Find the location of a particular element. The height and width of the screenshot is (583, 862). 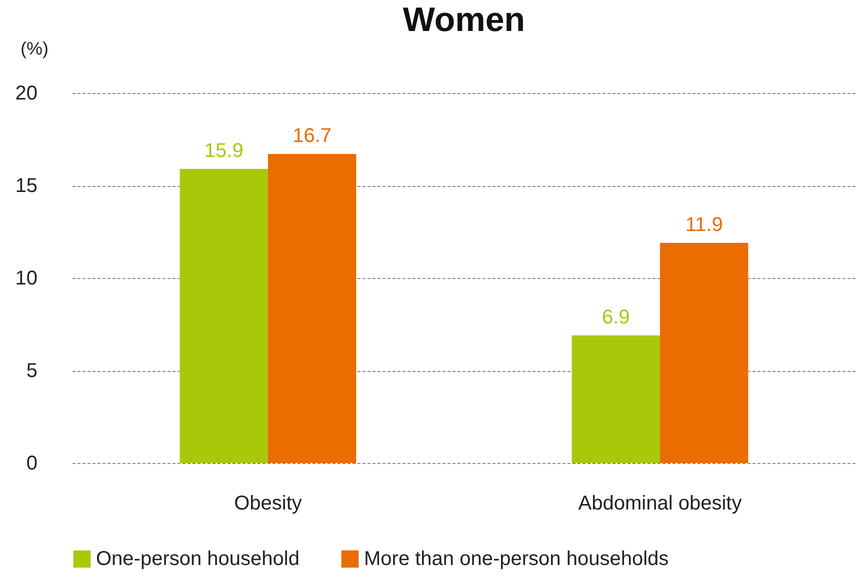

chart-title: Women is located at coordinates (464, 20).